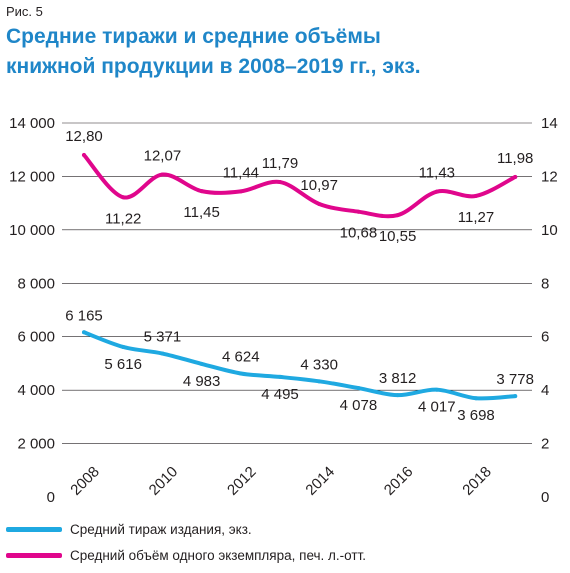  I want to click on data-label-volume: 11,98, so click(515, 158).